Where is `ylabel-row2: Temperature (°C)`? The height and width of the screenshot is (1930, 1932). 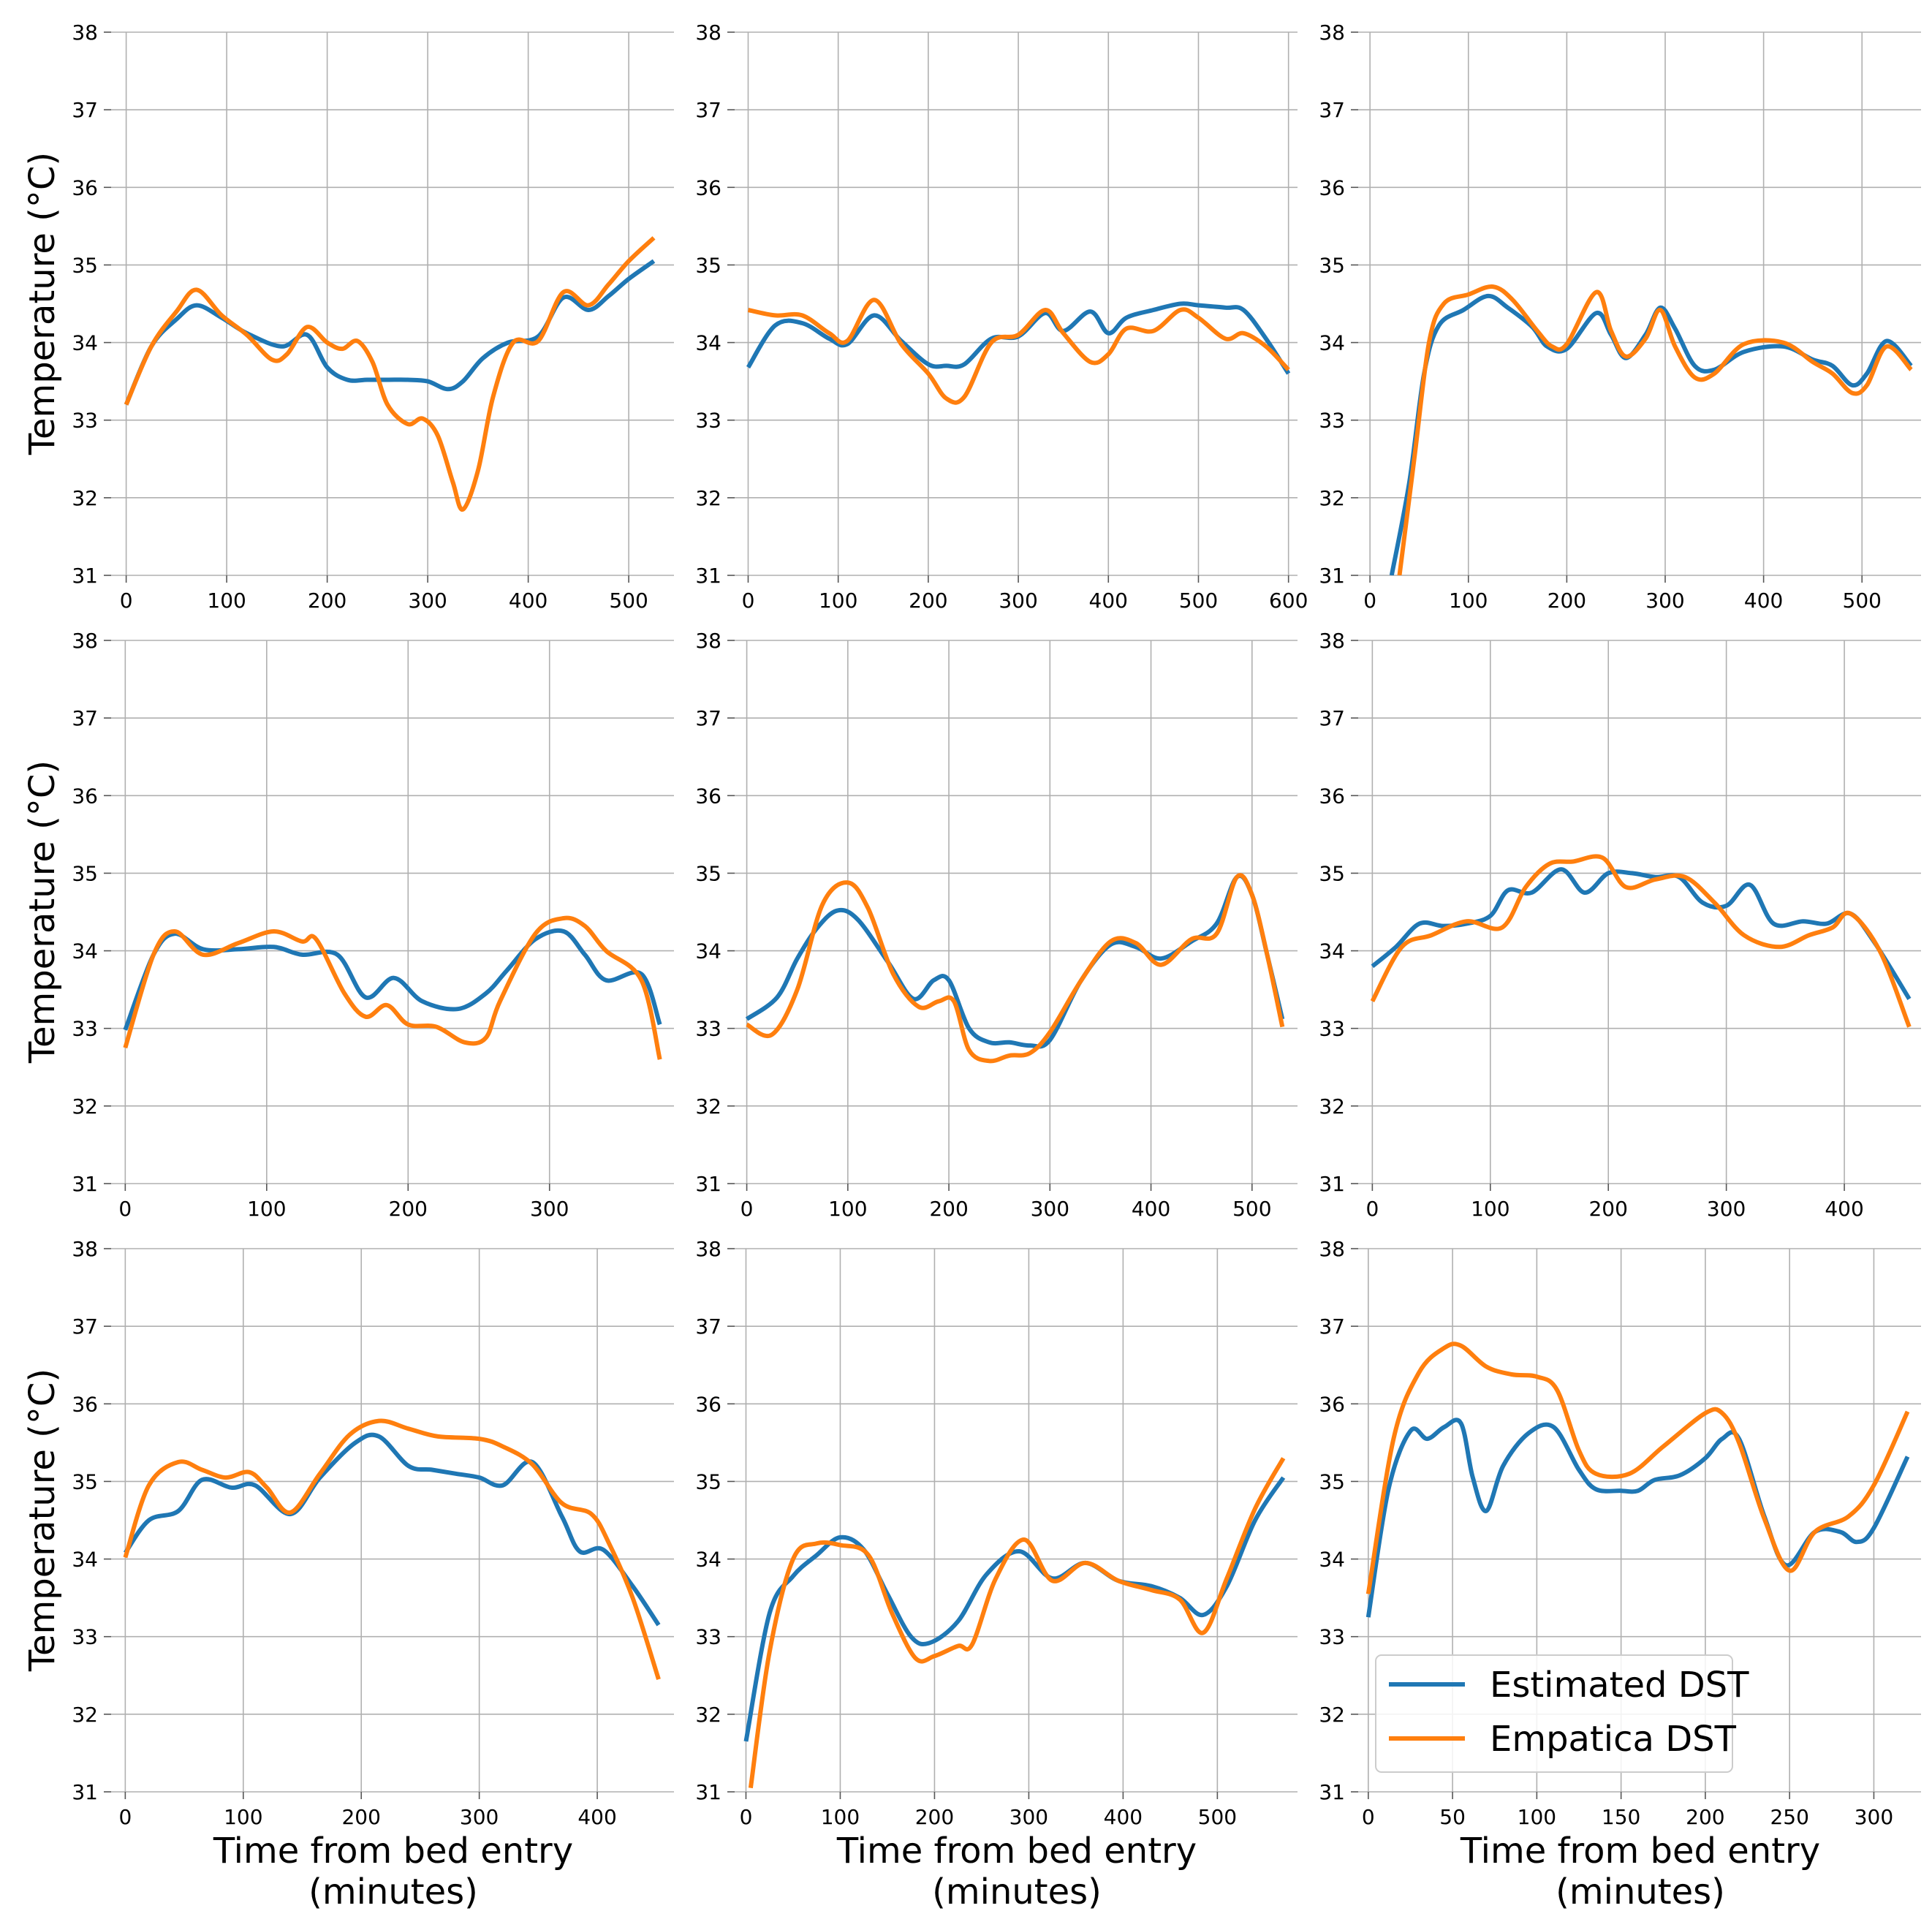 ylabel-row2: Temperature (°C) is located at coordinates (42, 912).